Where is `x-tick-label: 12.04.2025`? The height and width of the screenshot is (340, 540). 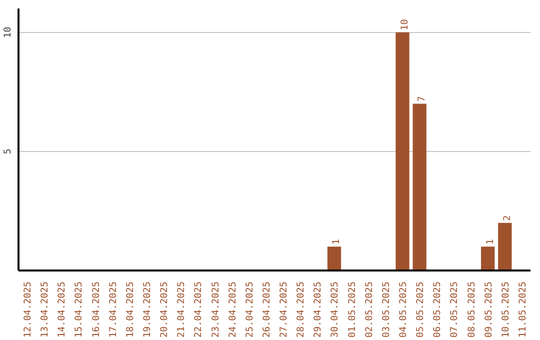
x-tick-label: 12.04.2025 is located at coordinates (28, 309).